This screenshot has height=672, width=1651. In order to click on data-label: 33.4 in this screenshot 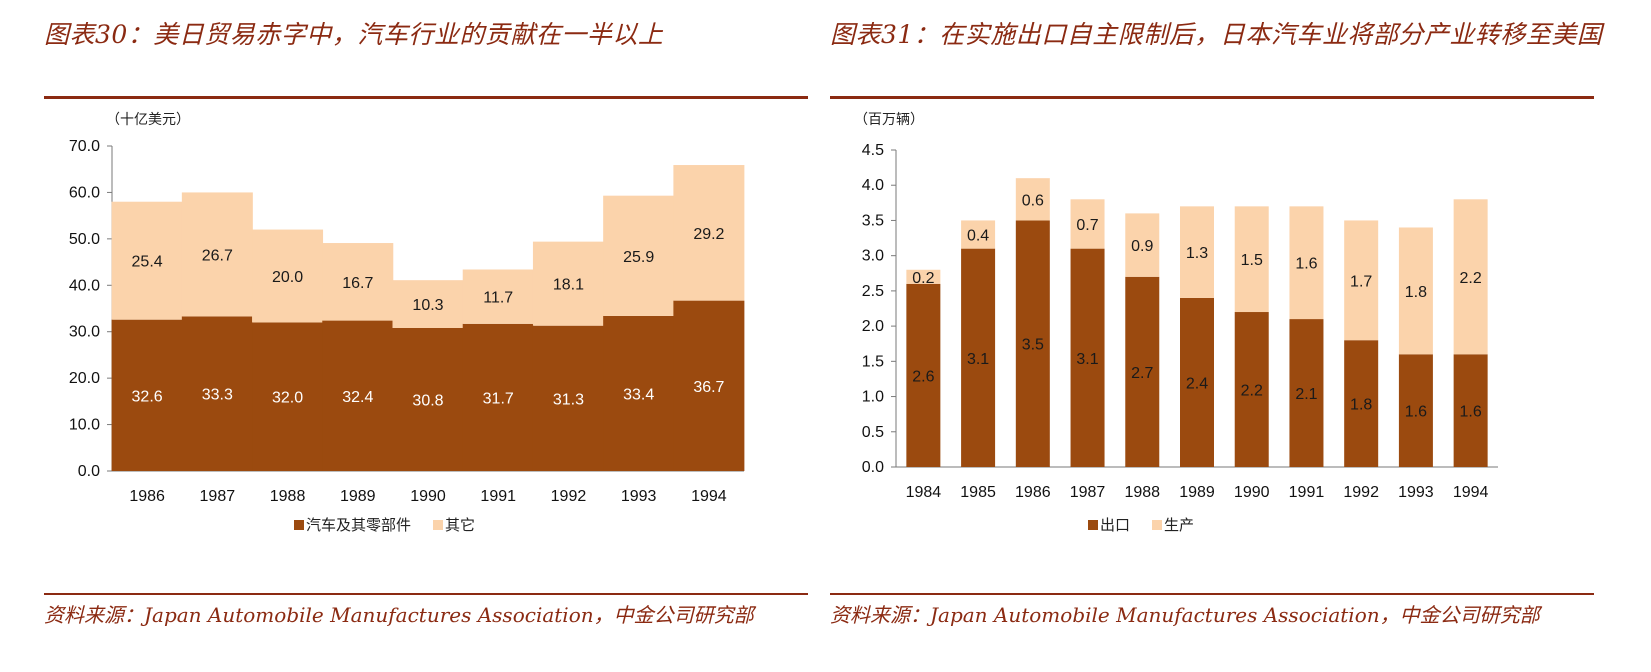, I will do `click(638, 394)`.